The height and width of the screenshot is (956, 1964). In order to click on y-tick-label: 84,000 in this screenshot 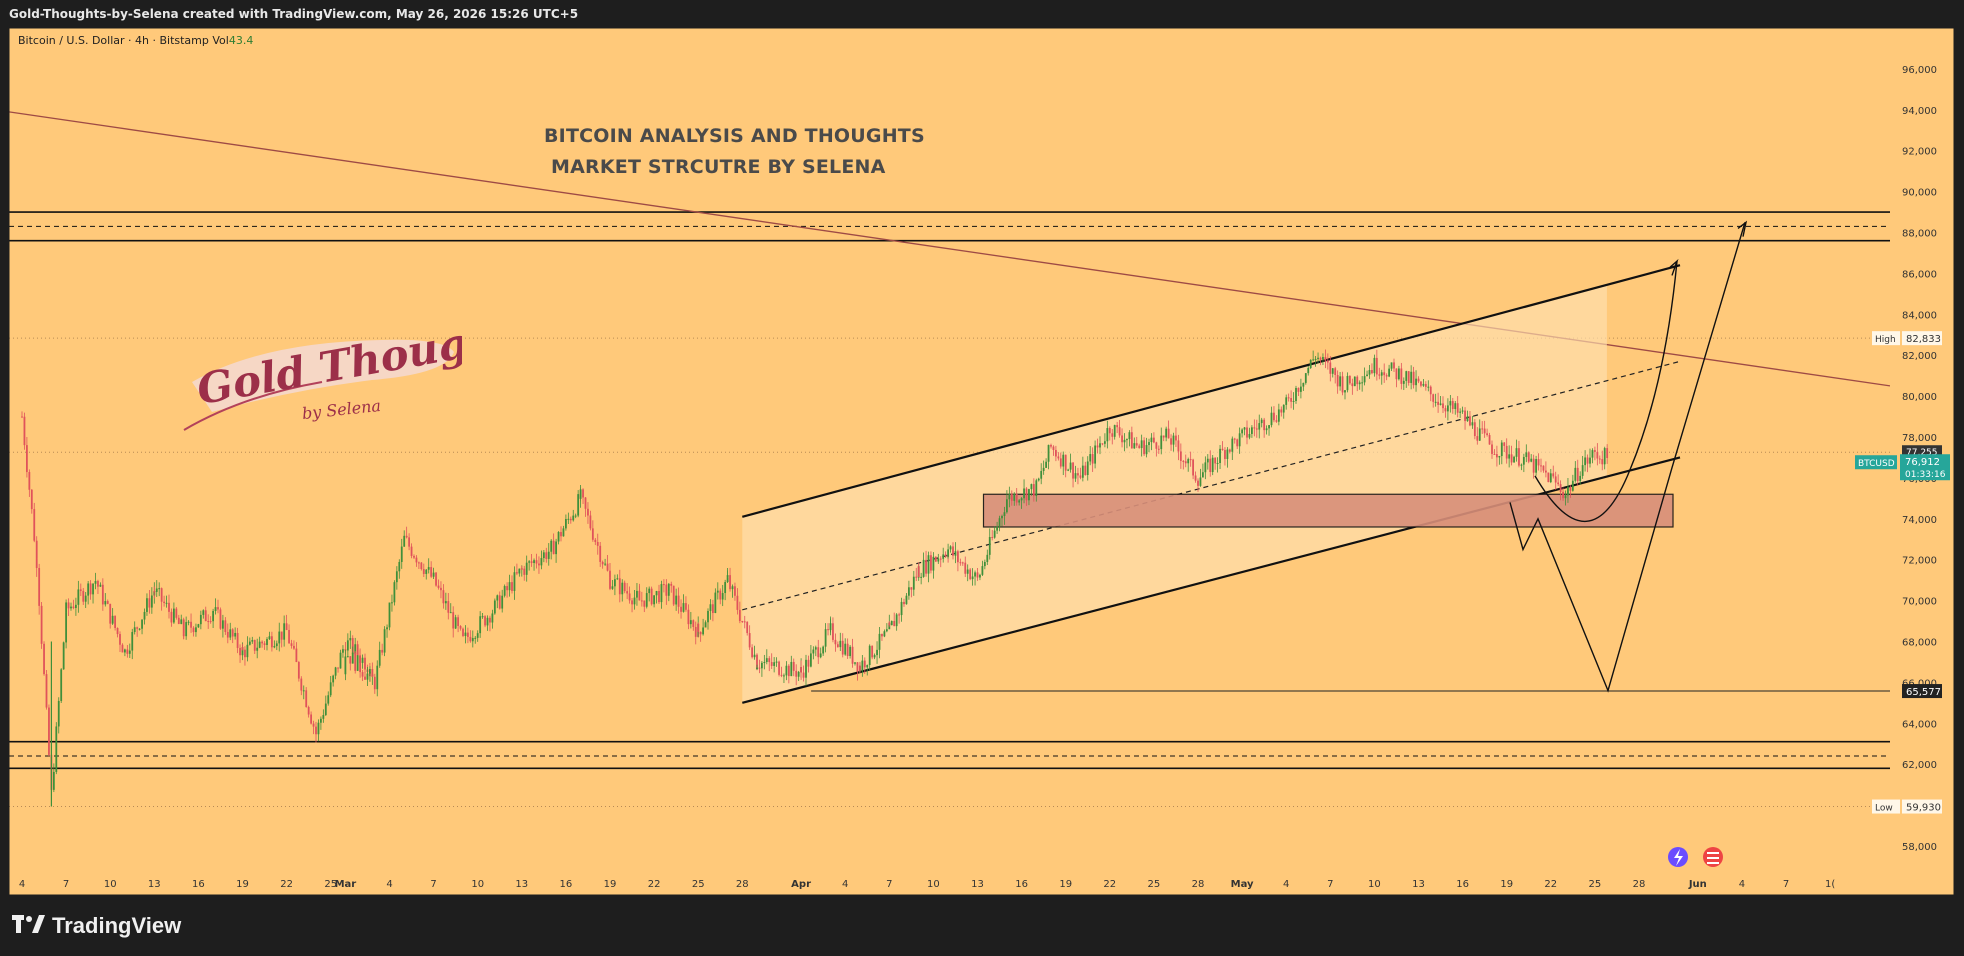, I will do `click(1919, 315)`.